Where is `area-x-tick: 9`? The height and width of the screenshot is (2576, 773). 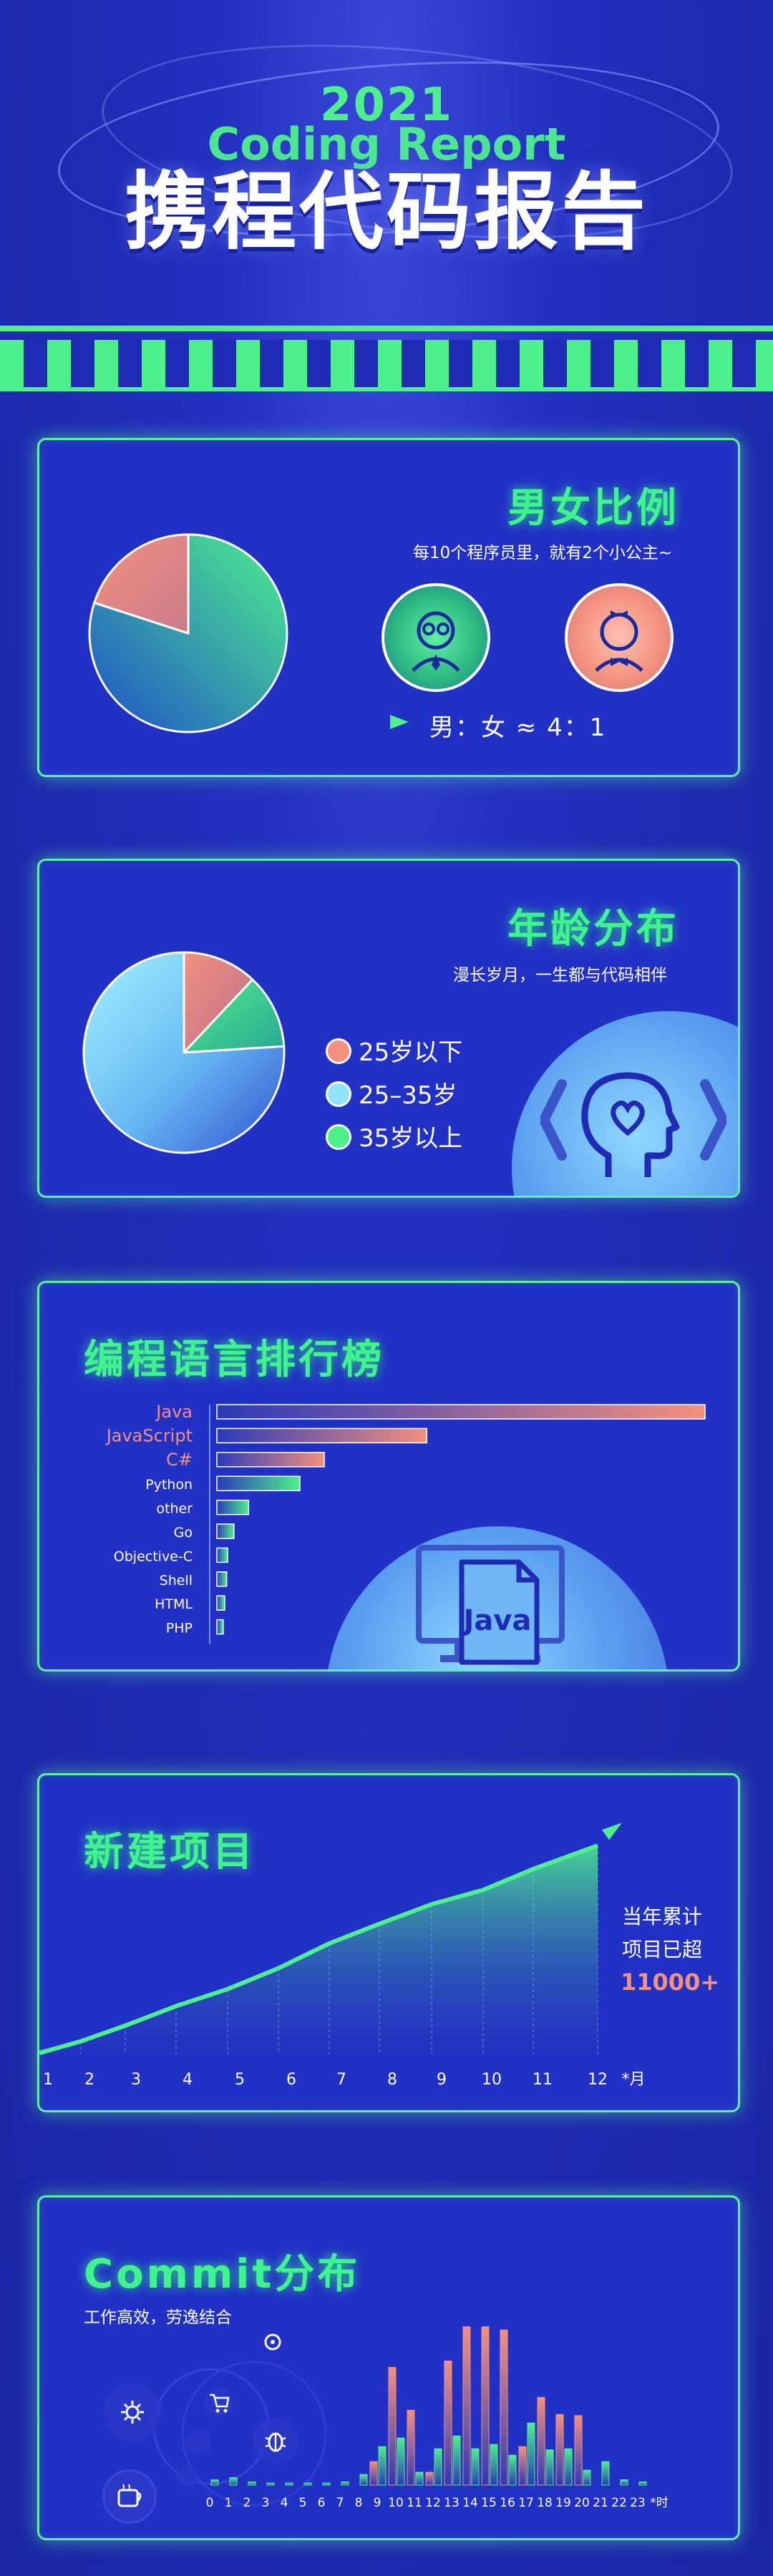
area-x-tick: 9 is located at coordinates (442, 2080).